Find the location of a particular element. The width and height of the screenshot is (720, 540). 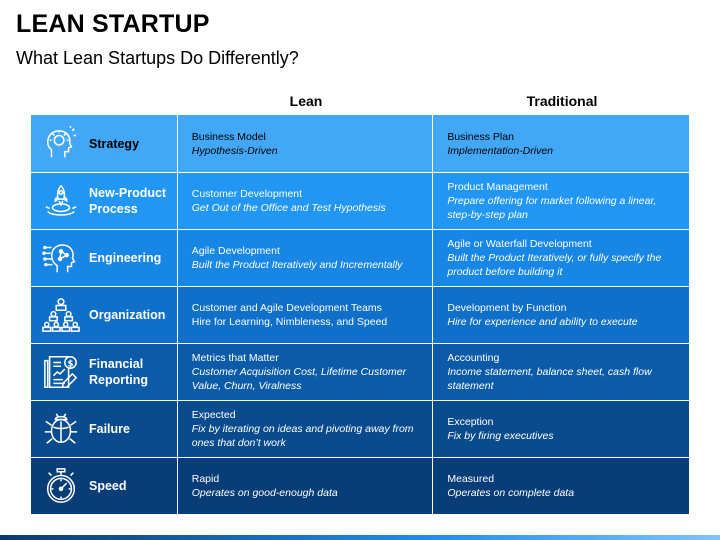

row-label-cell: New-Product Process is located at coordinates (104, 201).